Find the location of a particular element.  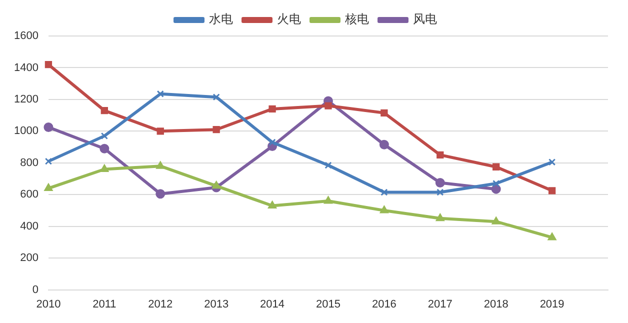

x-tick-label: 2011 is located at coordinates (104, 304).